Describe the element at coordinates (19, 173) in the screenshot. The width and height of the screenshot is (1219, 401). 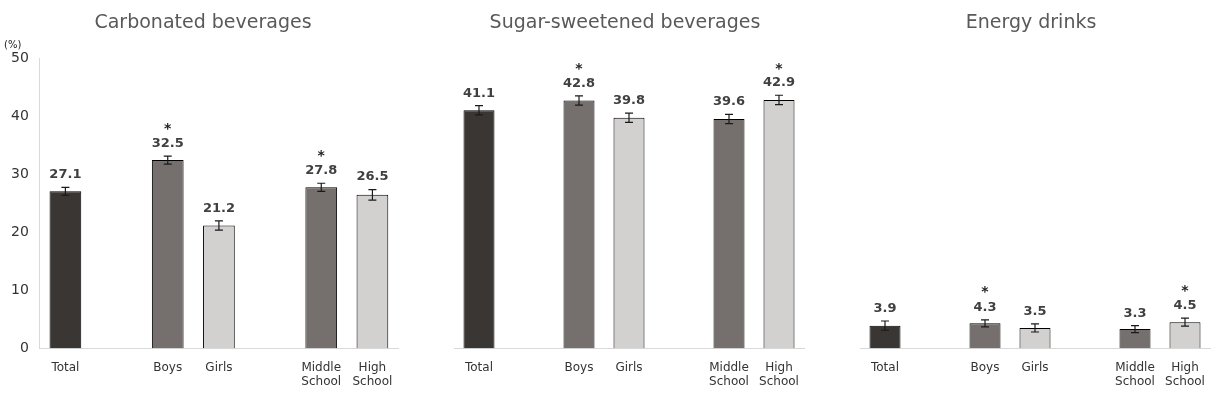
I see `y-tick-label: 30` at that location.